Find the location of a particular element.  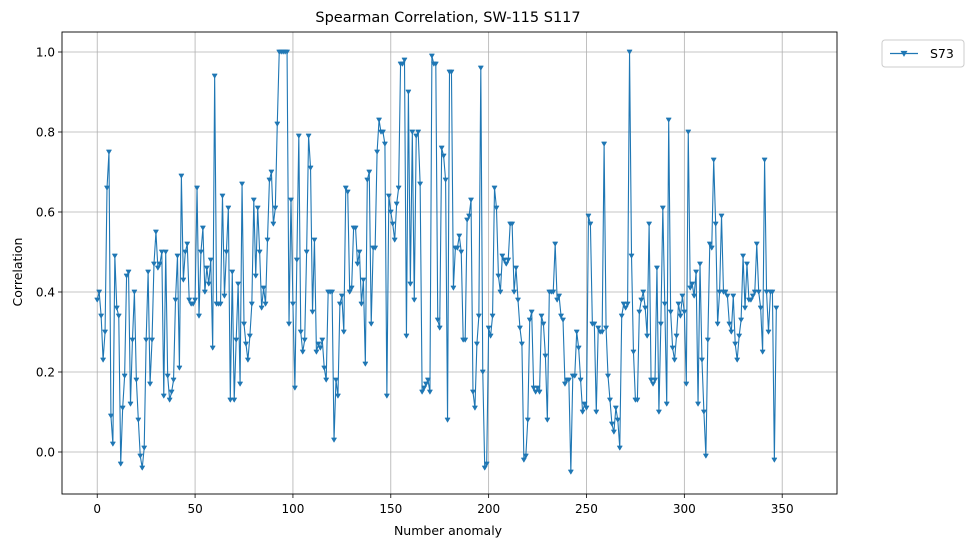

legend-box is located at coordinates (923, 53).